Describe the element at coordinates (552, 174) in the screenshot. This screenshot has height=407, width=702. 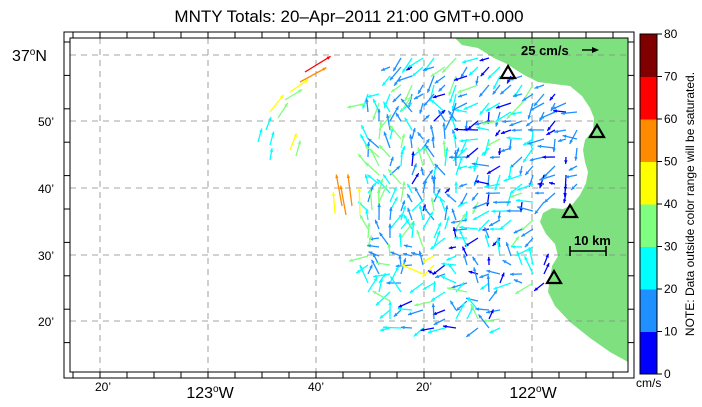
I see `radar-stations` at that location.